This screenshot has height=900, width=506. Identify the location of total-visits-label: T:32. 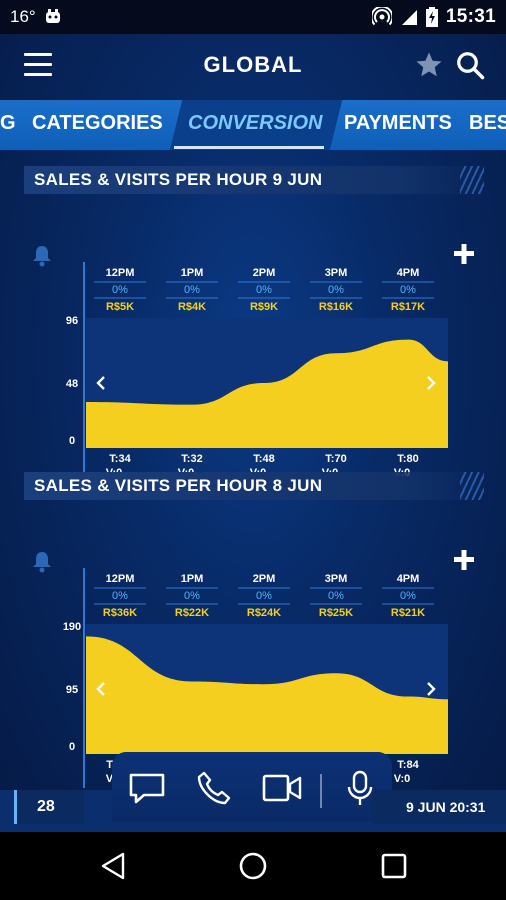
(191, 459).